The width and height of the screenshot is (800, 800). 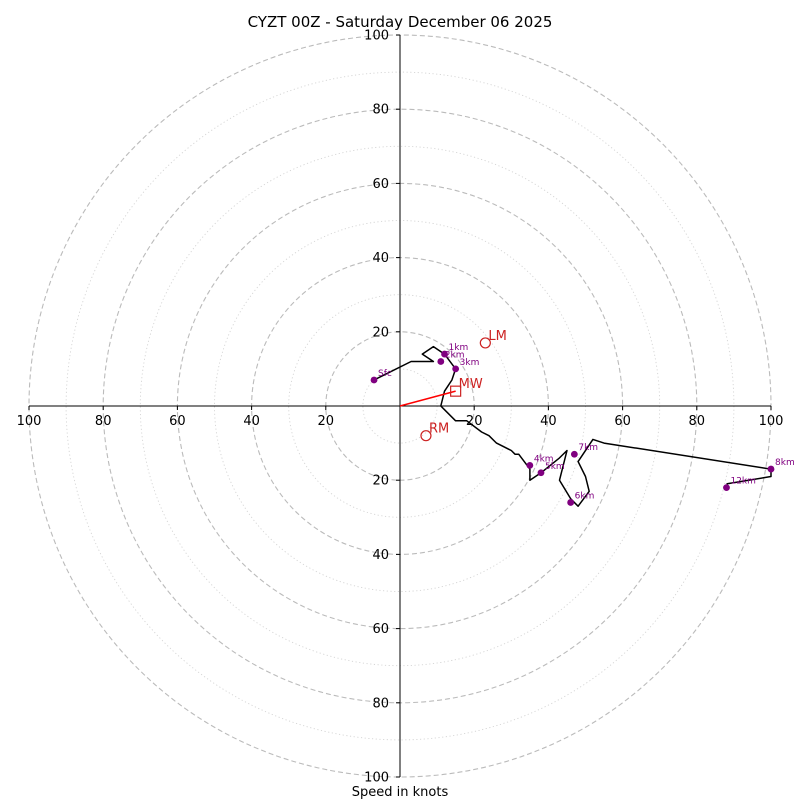 I want to click on mean-wind-vector, so click(x=427, y=398).